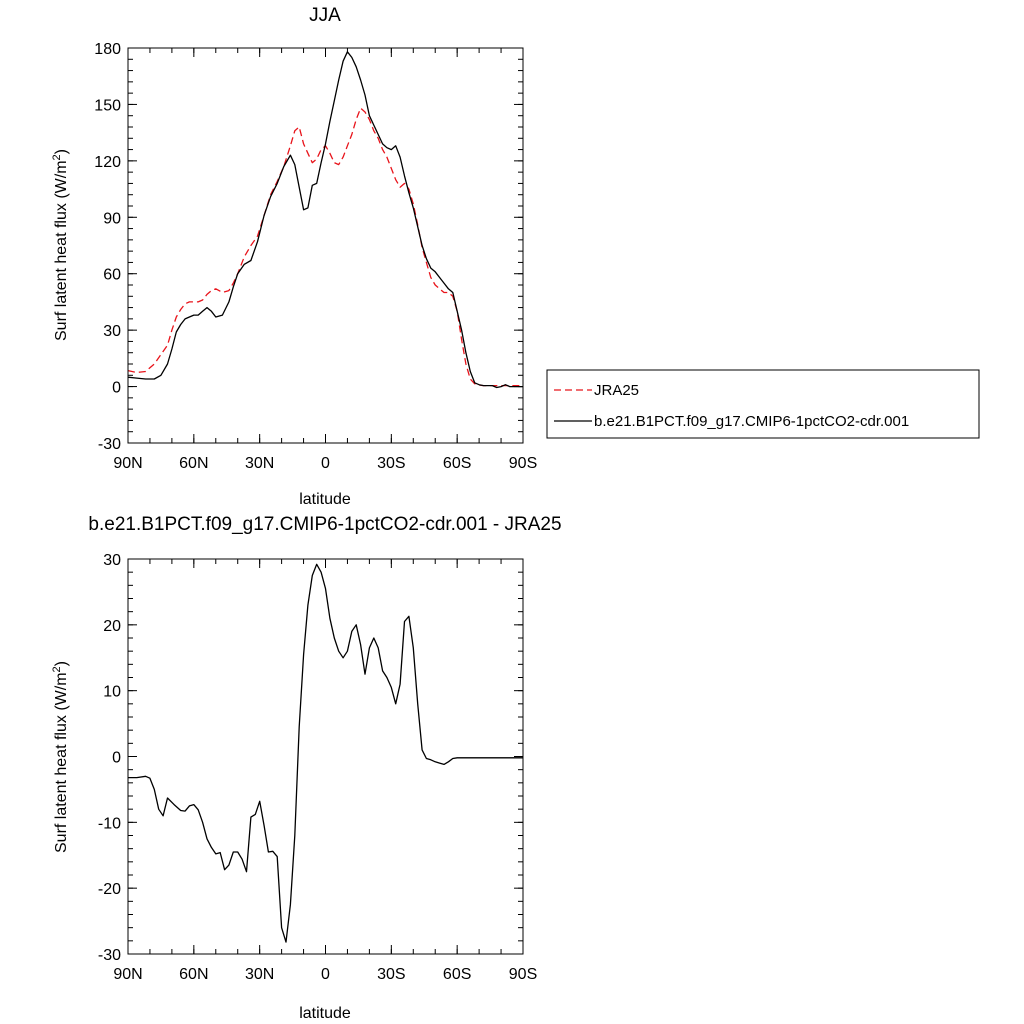 The image size is (1024, 1024). I want to click on legend-label-jra25: JRA25, so click(616, 390).